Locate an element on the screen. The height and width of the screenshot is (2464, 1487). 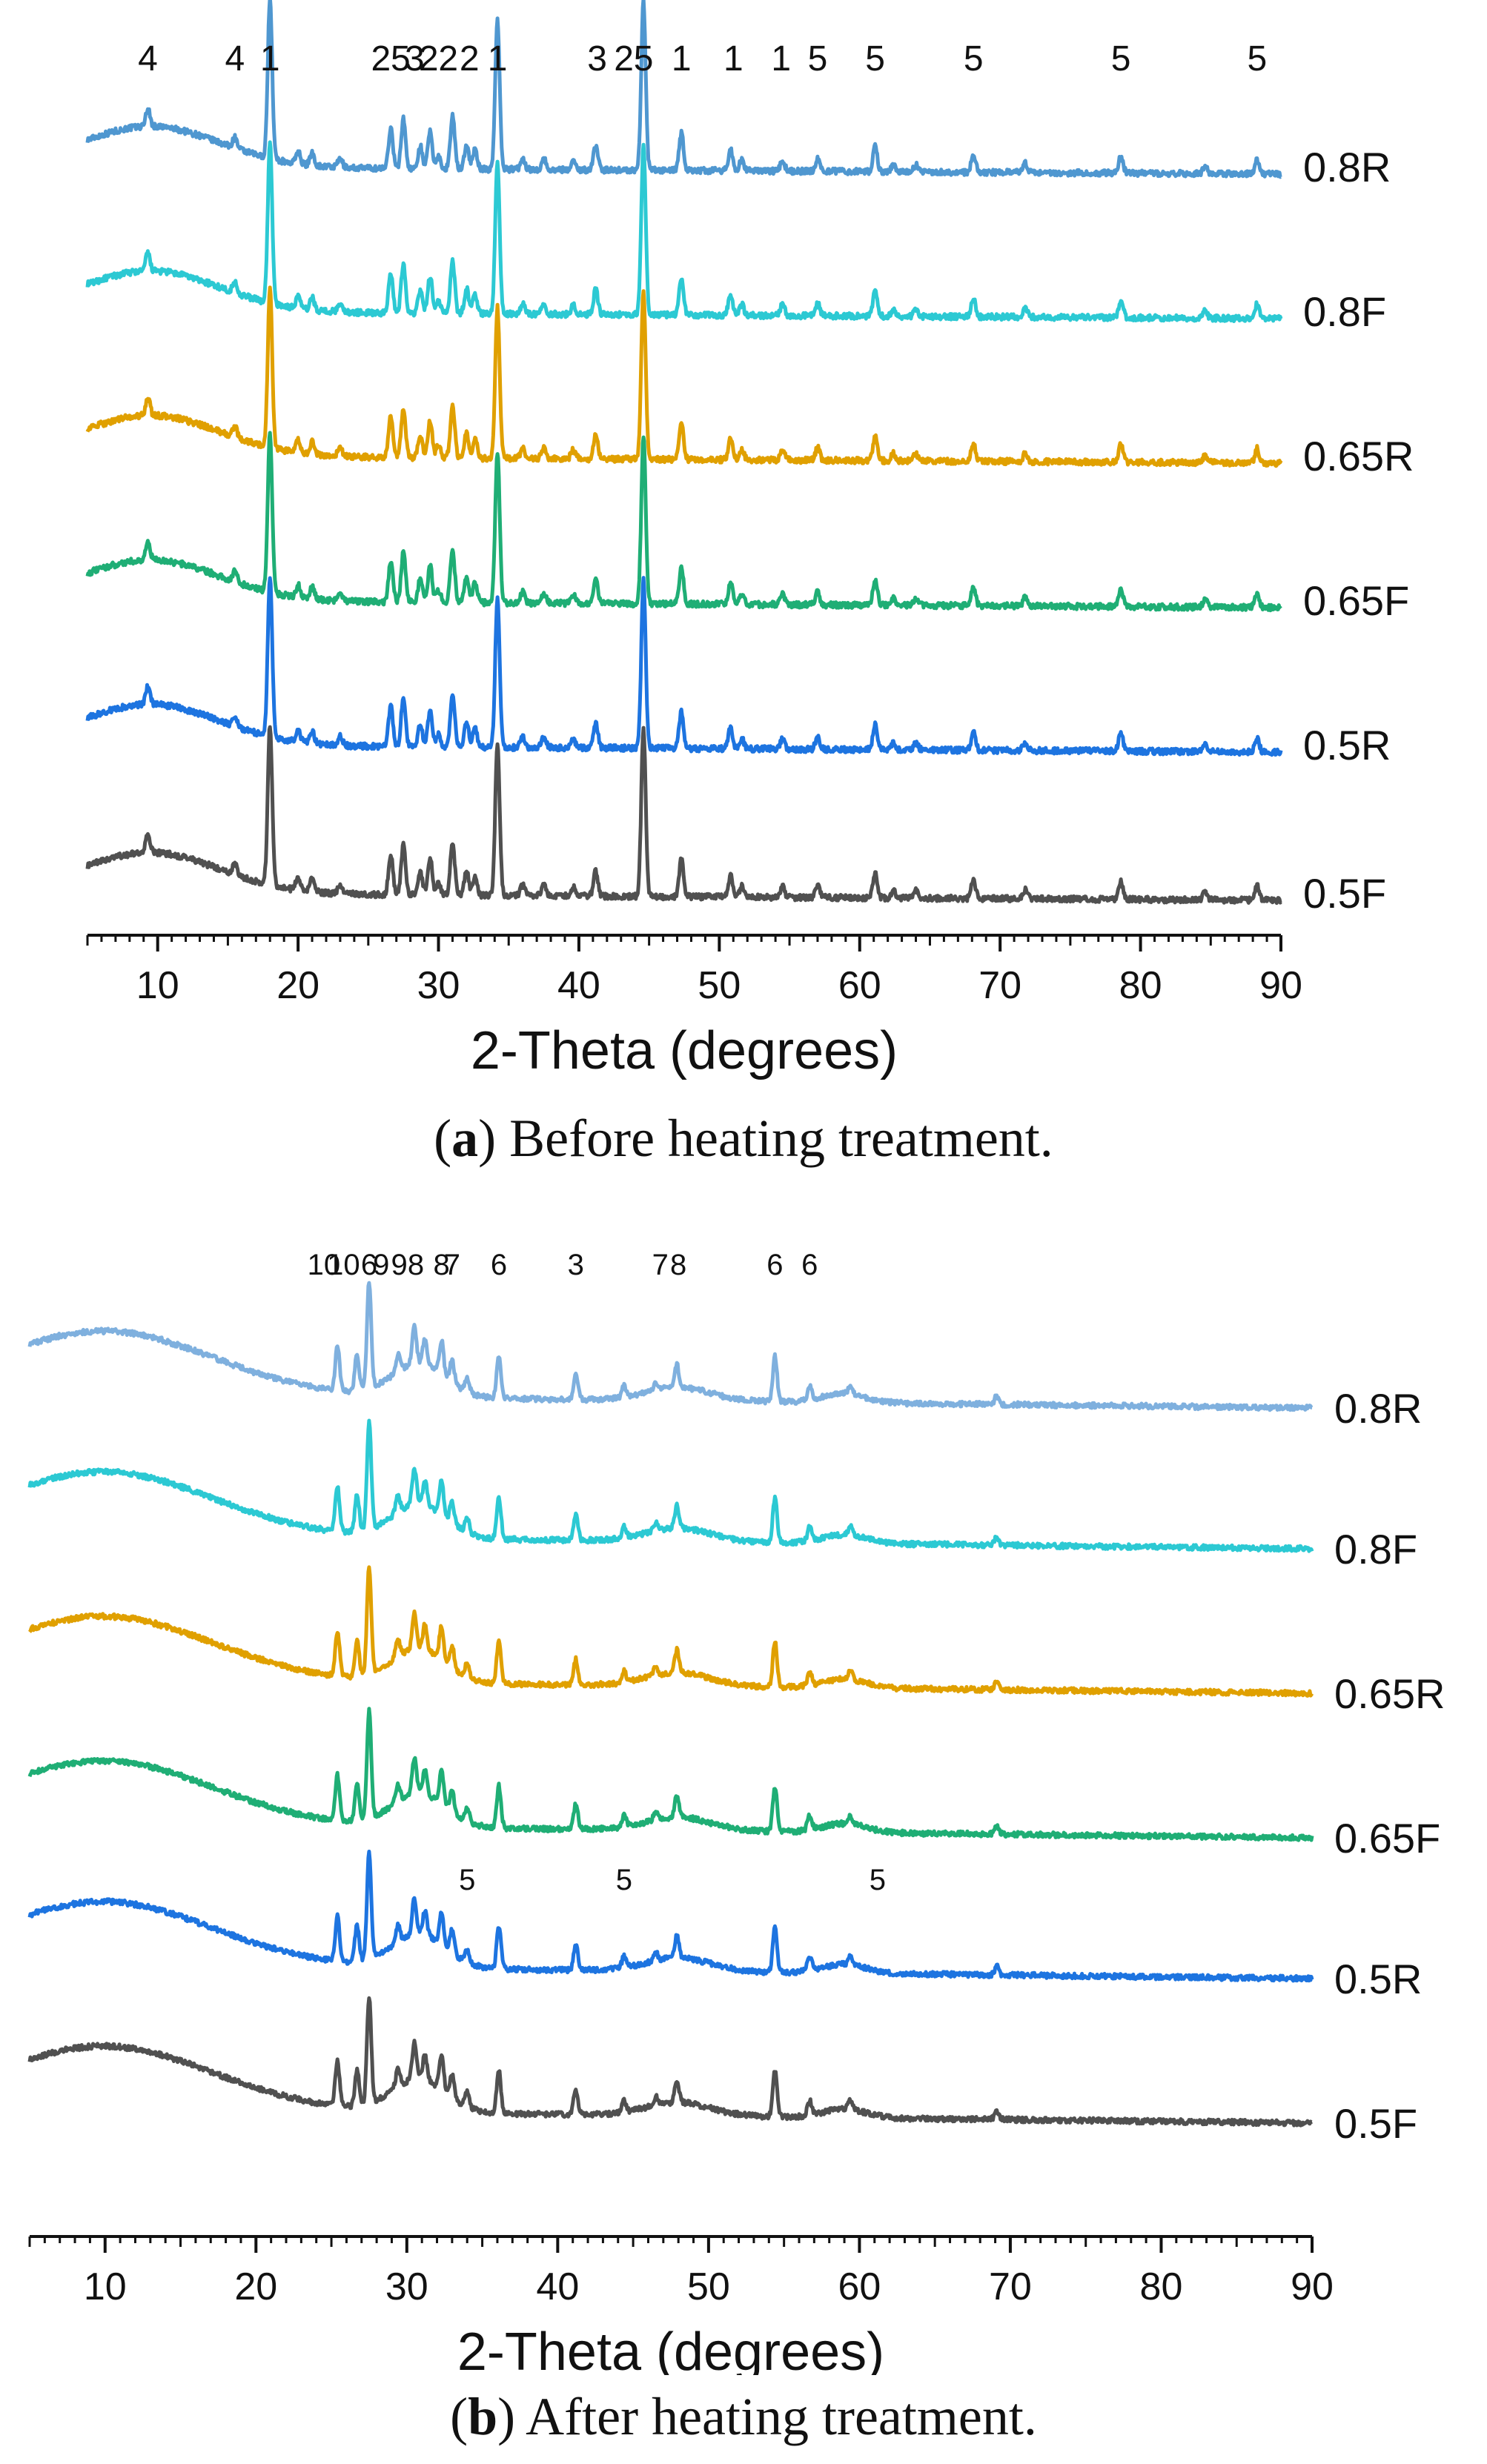
caption-a: (a) Before heating treatment. is located at coordinates (743, 1138).